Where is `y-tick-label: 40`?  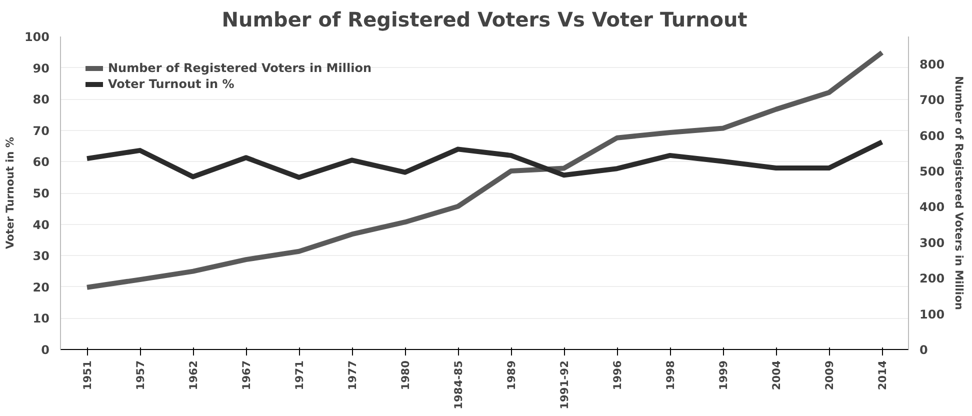
y-tick-label: 40 is located at coordinates (41, 225).